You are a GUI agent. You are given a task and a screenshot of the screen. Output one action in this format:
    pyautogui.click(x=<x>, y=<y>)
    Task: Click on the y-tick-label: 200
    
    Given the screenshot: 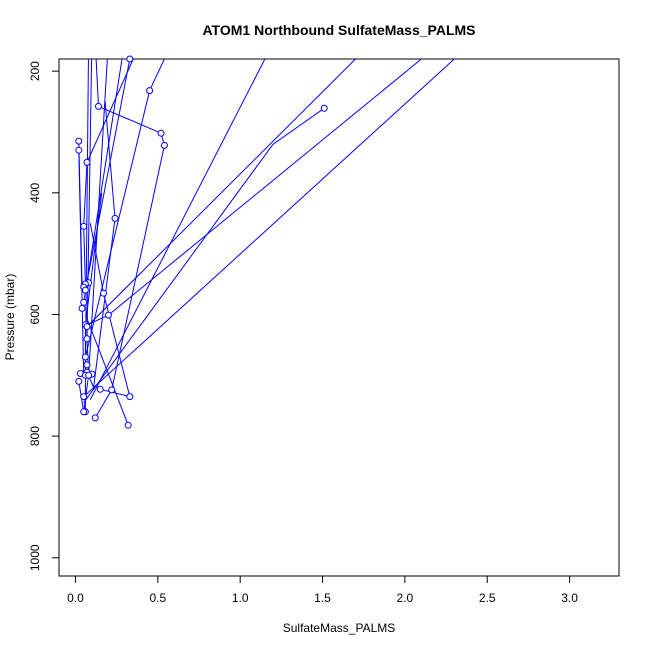 What is the action you would take?
    pyautogui.click(x=35, y=71)
    